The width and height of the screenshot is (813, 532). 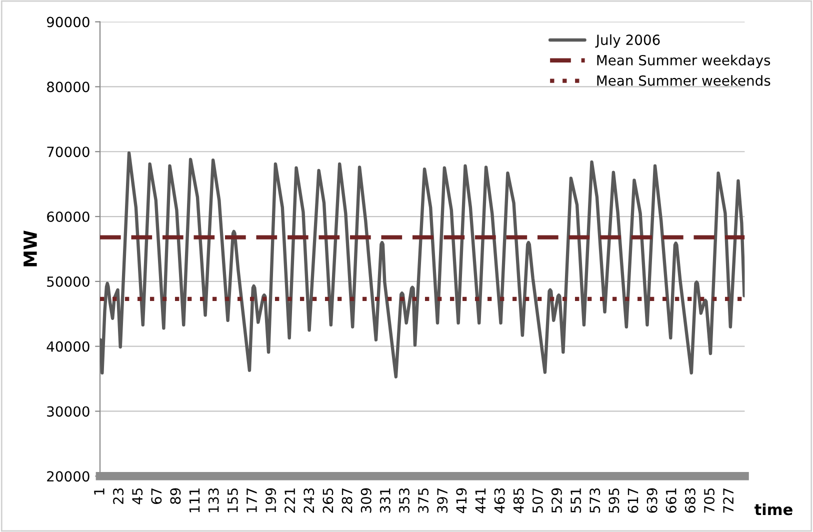 What do you see at coordinates (175, 496) in the screenshot?
I see `x-tick-label: 89` at bounding box center [175, 496].